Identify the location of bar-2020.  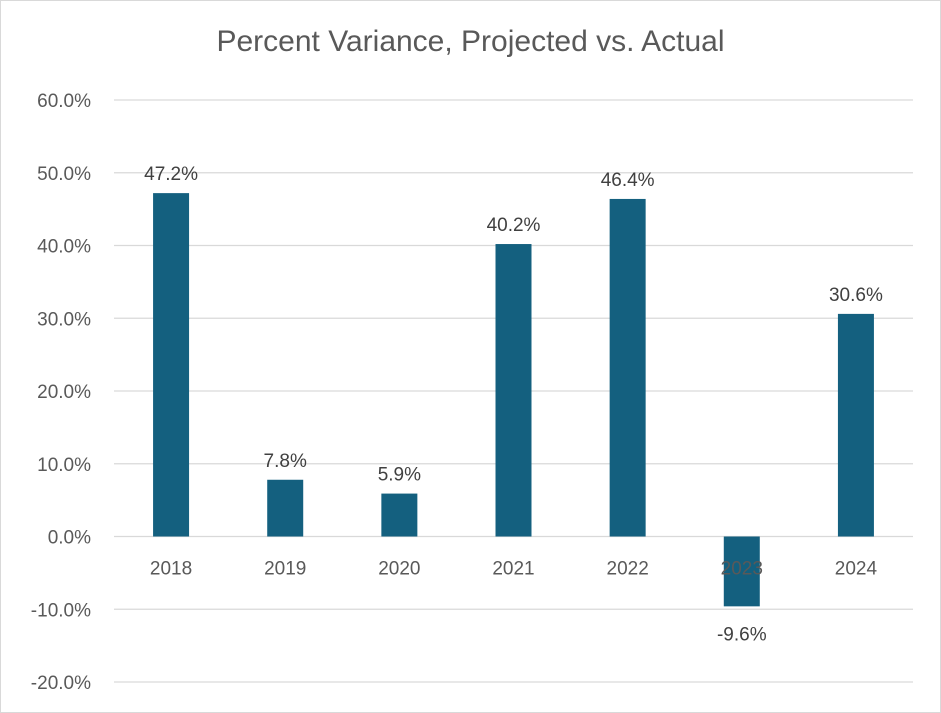
(399, 515).